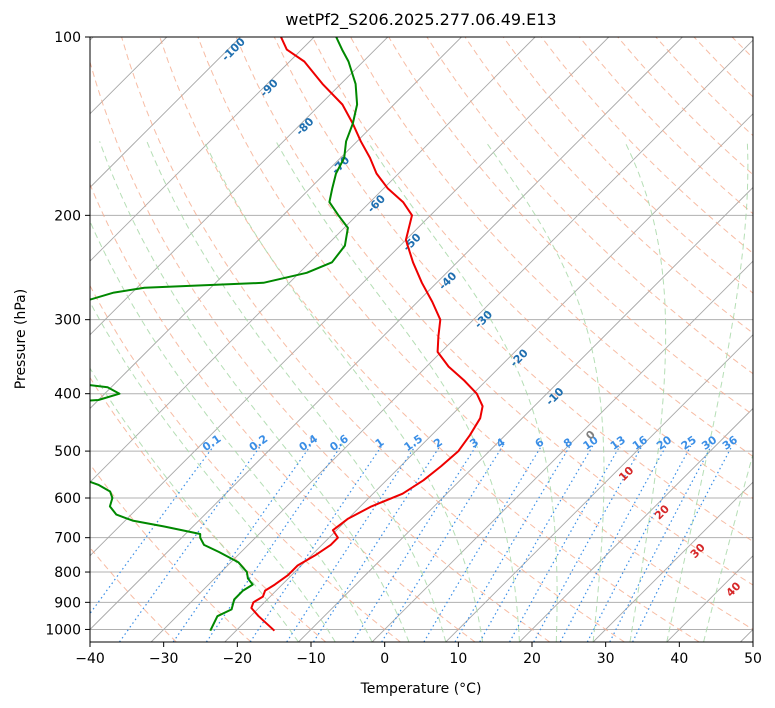  I want to click on y-tick-label: 800, so click(67, 573).